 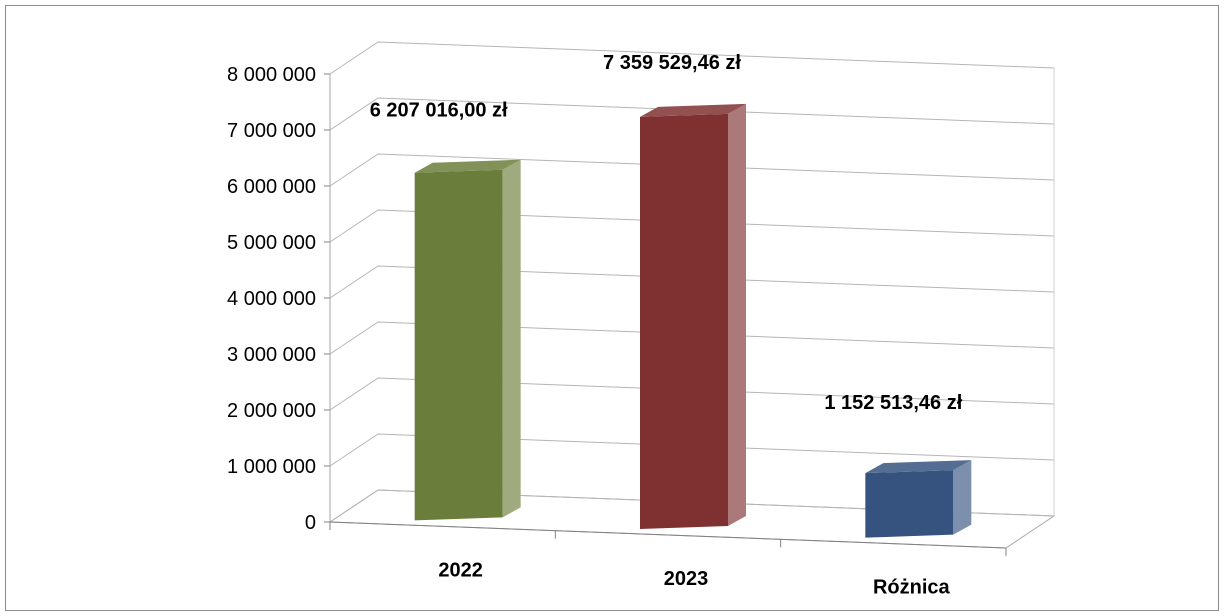 I want to click on y-tick-label: 4 000 000, so click(x=271, y=299).